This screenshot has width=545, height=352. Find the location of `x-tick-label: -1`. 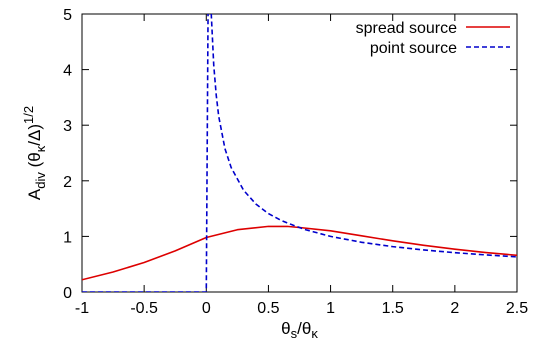

x-tick-label: -1 is located at coordinates (82, 308).